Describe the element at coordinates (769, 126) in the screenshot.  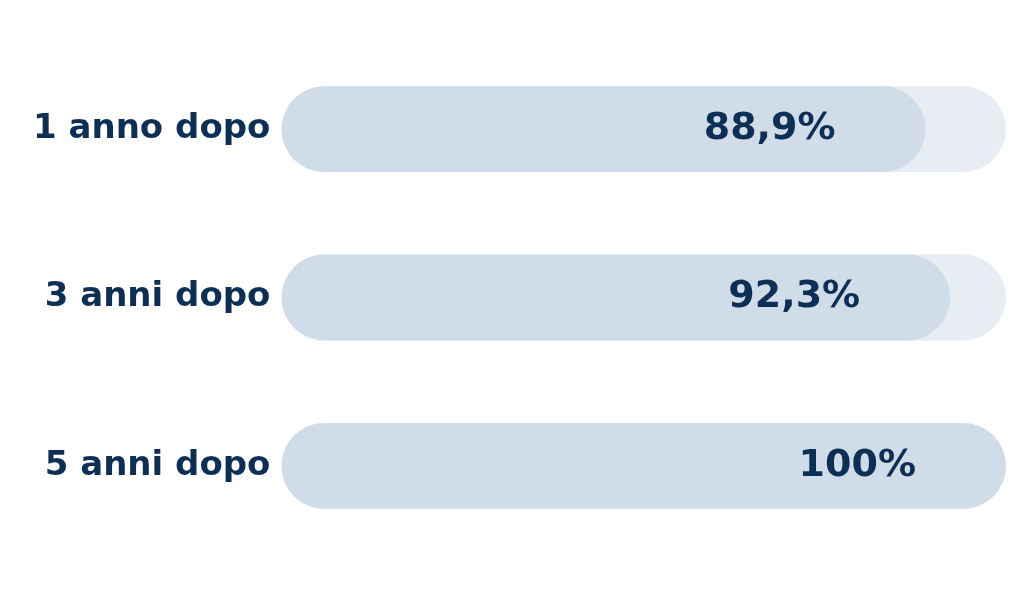
I see `data-label: 88,9%` at that location.